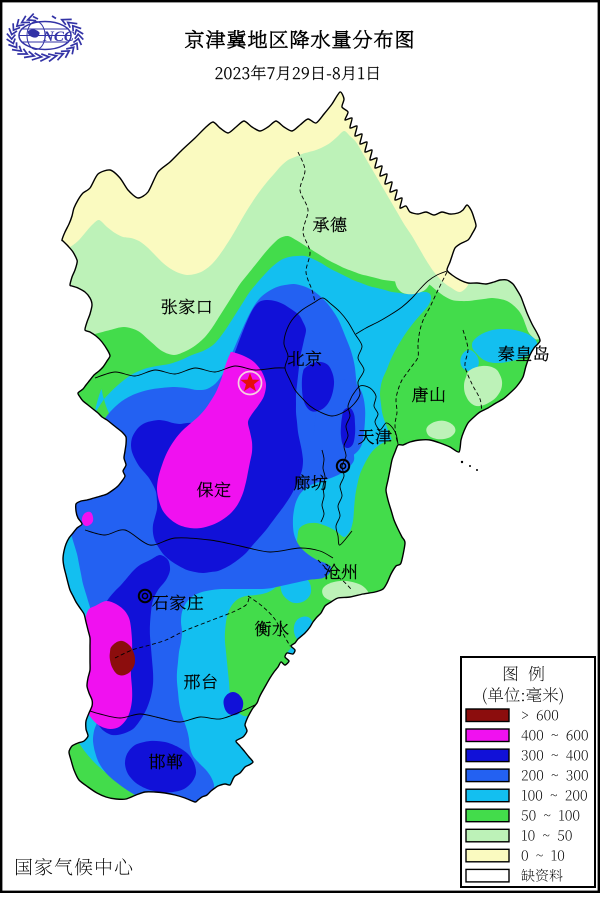  Describe the element at coordinates (58, 37) in the screenshot. I see `svg-text: NCC` at that location.